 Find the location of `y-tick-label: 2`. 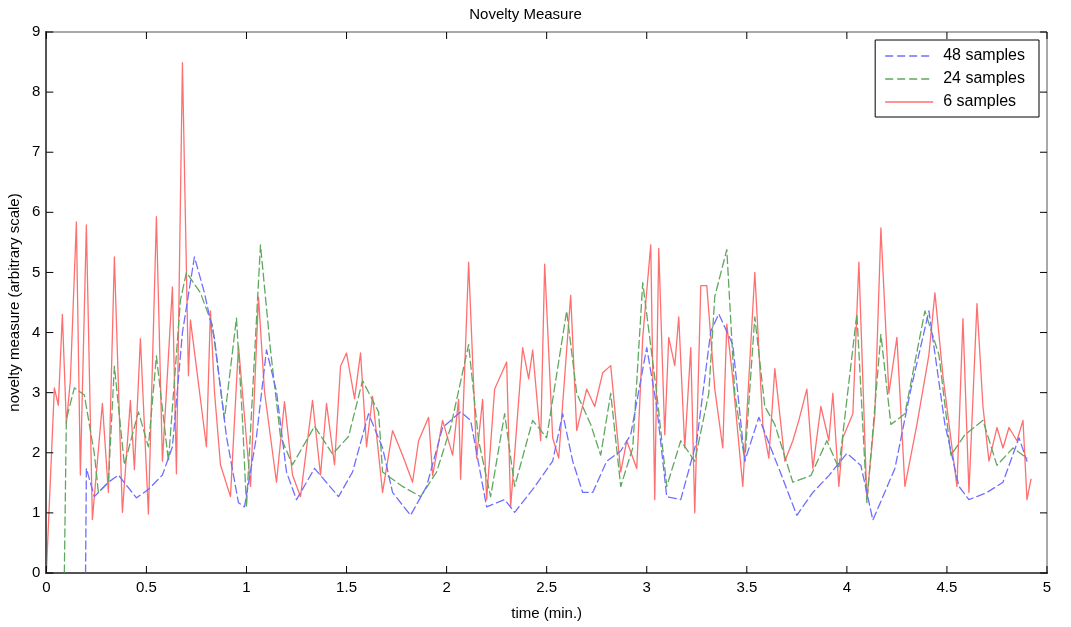

y-tick-label: 2 is located at coordinates (36, 451).